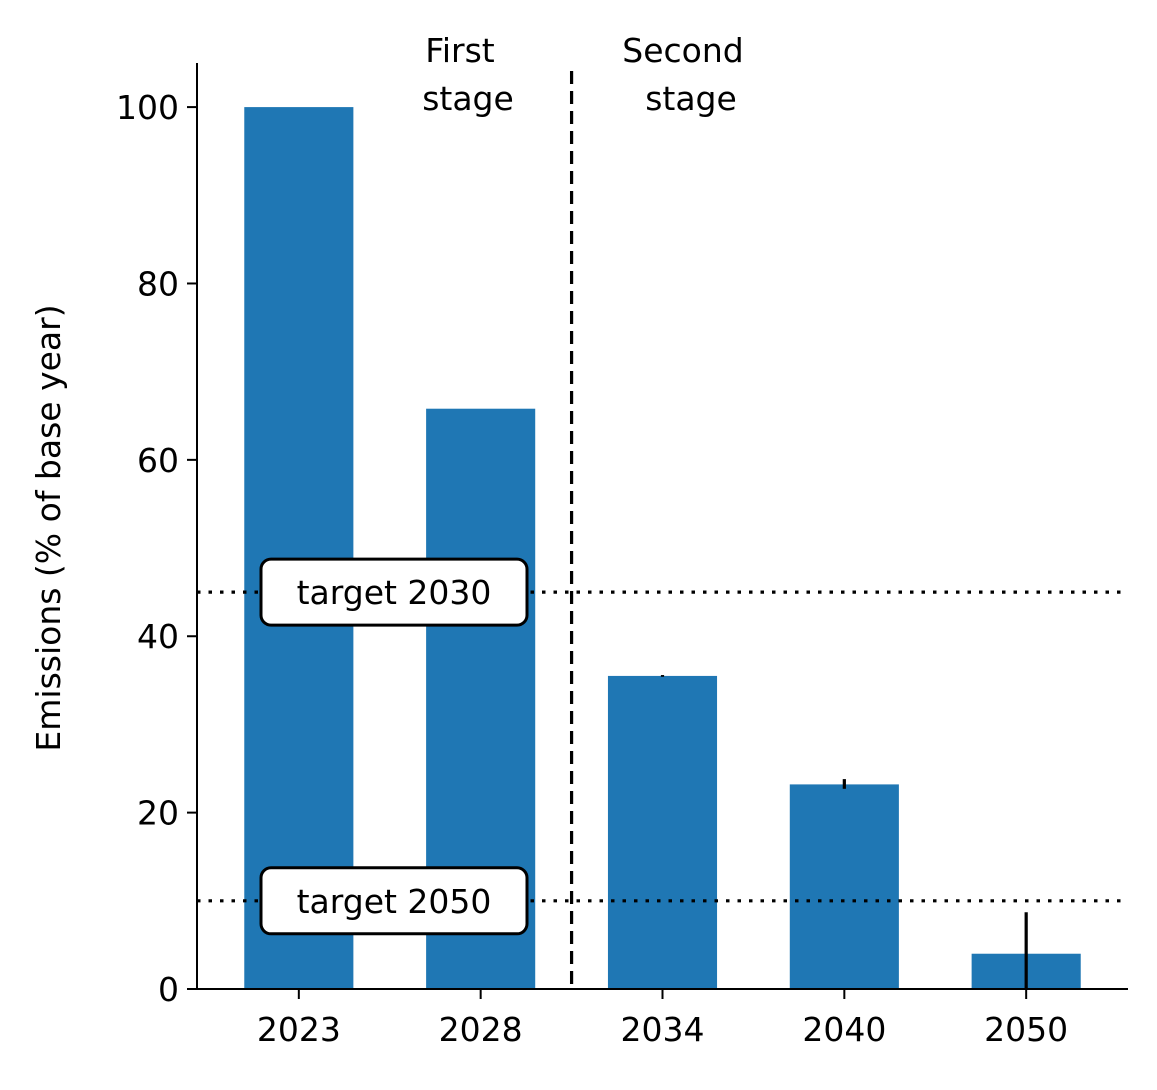 Image resolution: width=1157 pixels, height=1090 pixels. What do you see at coordinates (691, 98) in the screenshot?
I see `stage-label-1-line-2: stage` at bounding box center [691, 98].